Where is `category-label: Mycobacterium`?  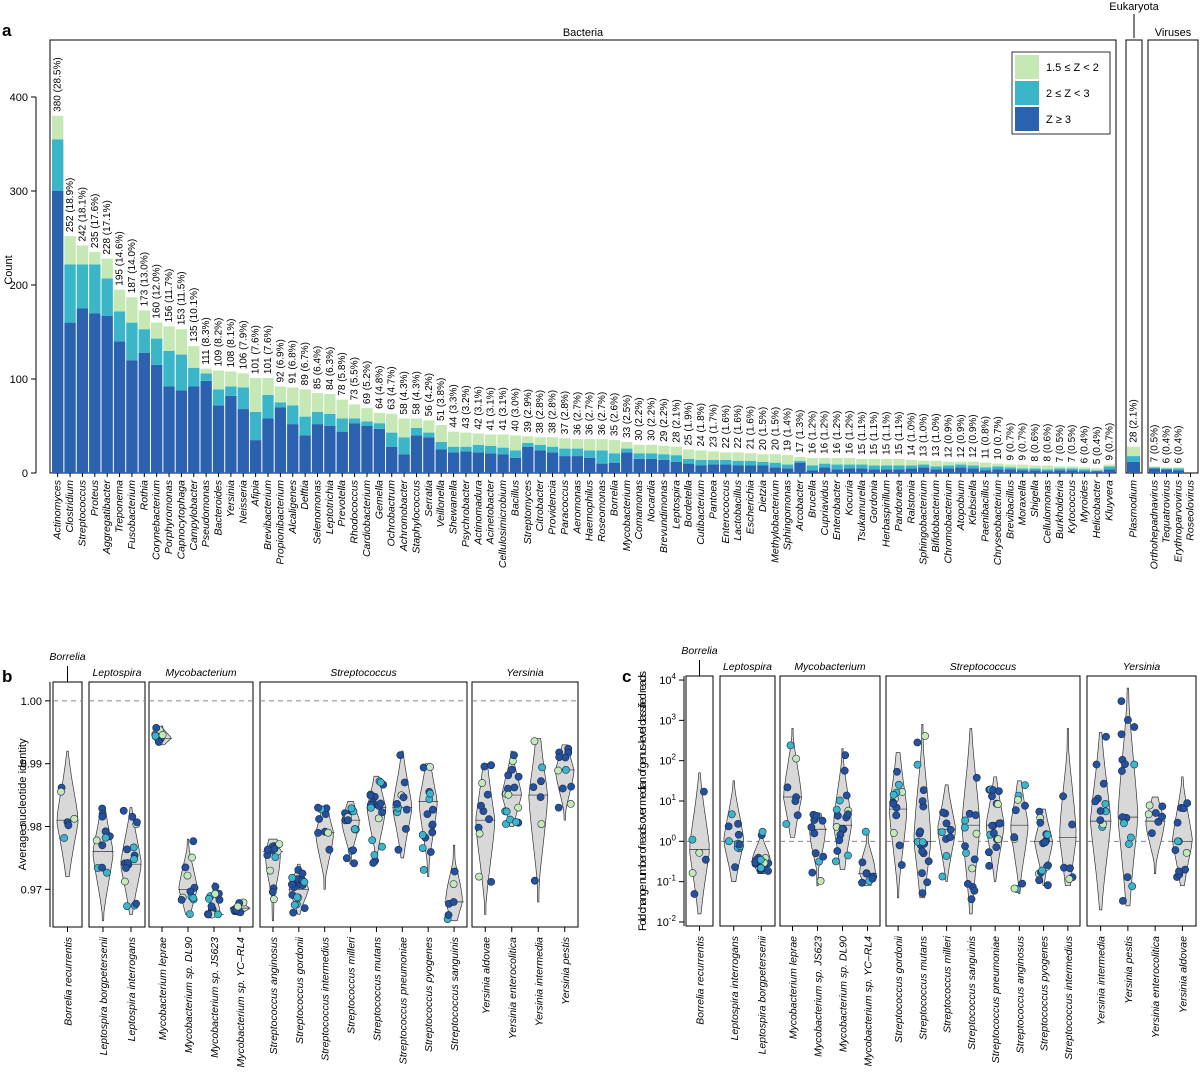 category-label: Mycobacterium is located at coordinates (627, 515).